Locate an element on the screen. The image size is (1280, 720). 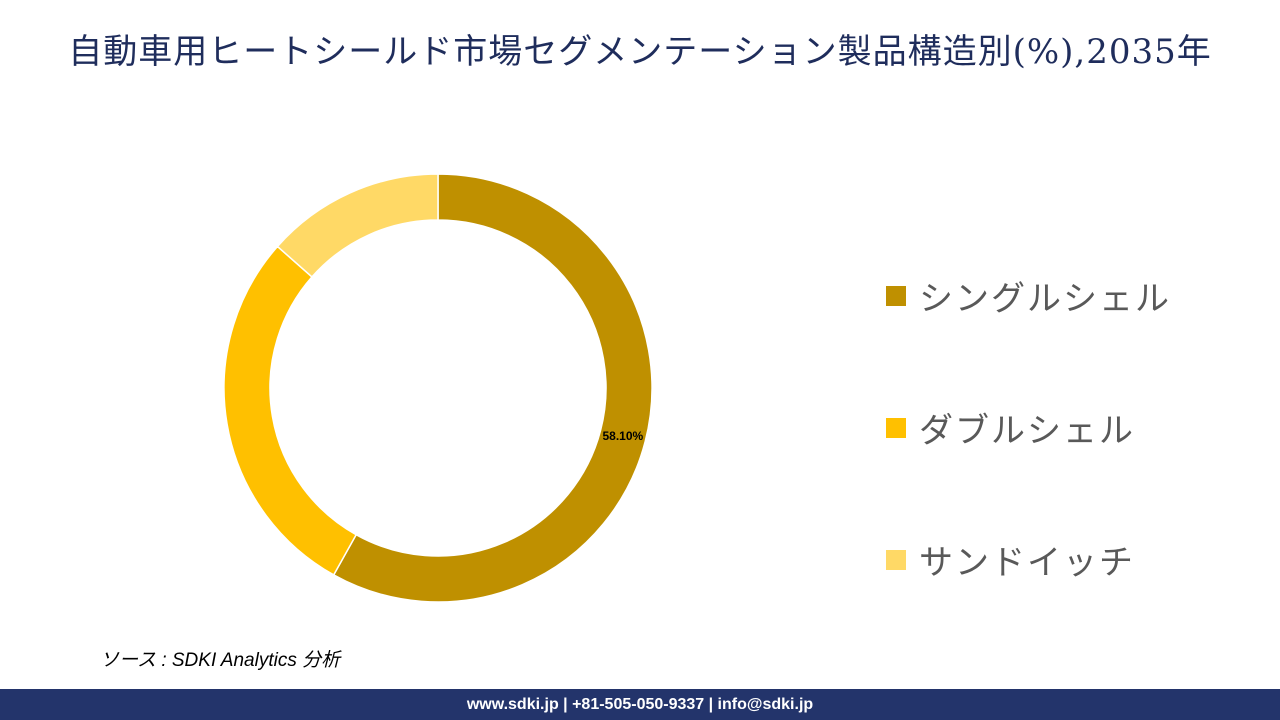
legend-item-single-shell: シングルシェル is located at coordinates (1028, 295).